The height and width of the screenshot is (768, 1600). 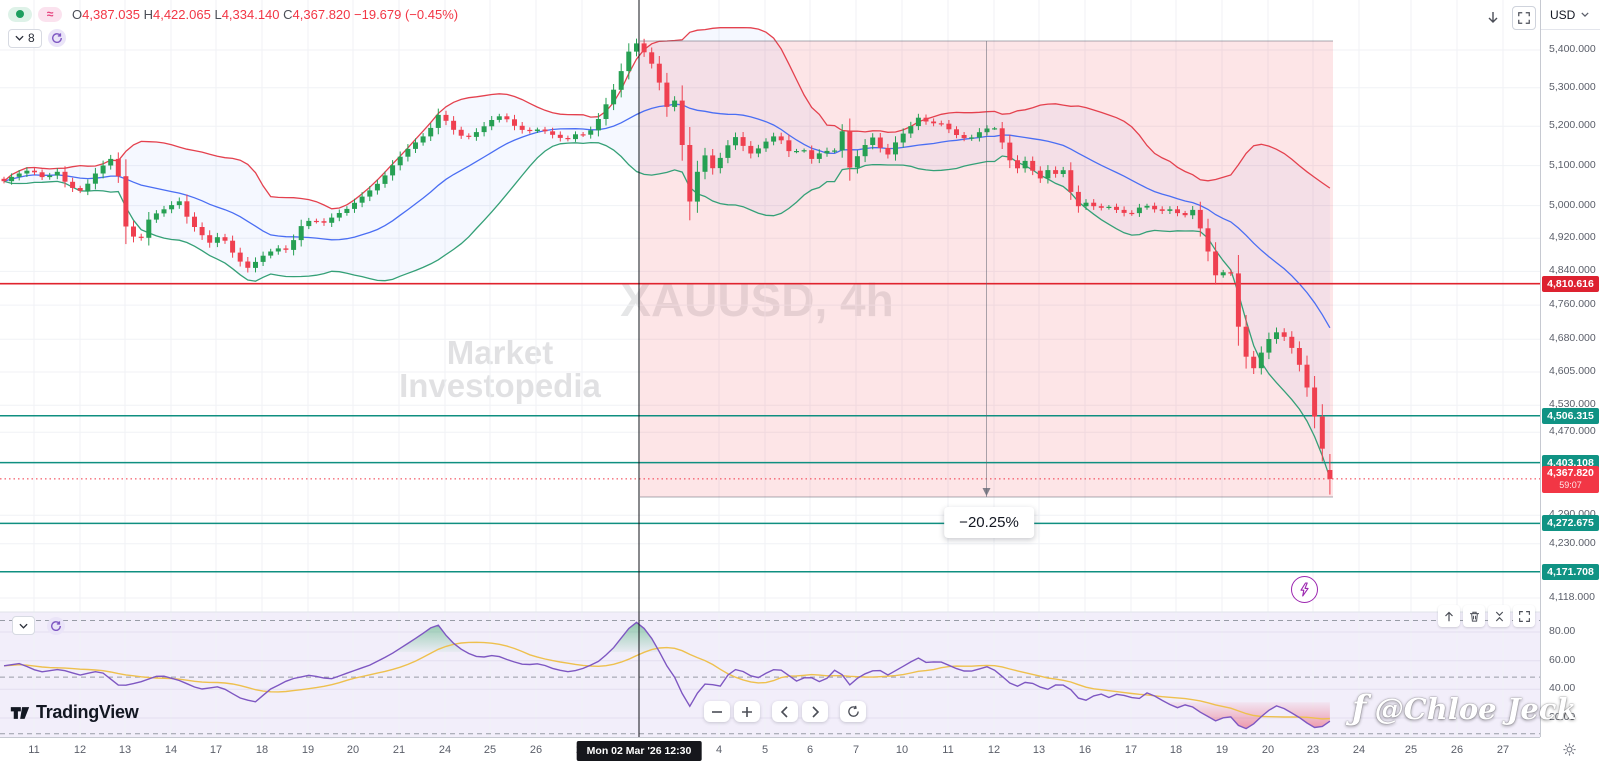 I want to click on chevron-down-icon, so click(x=19, y=38).